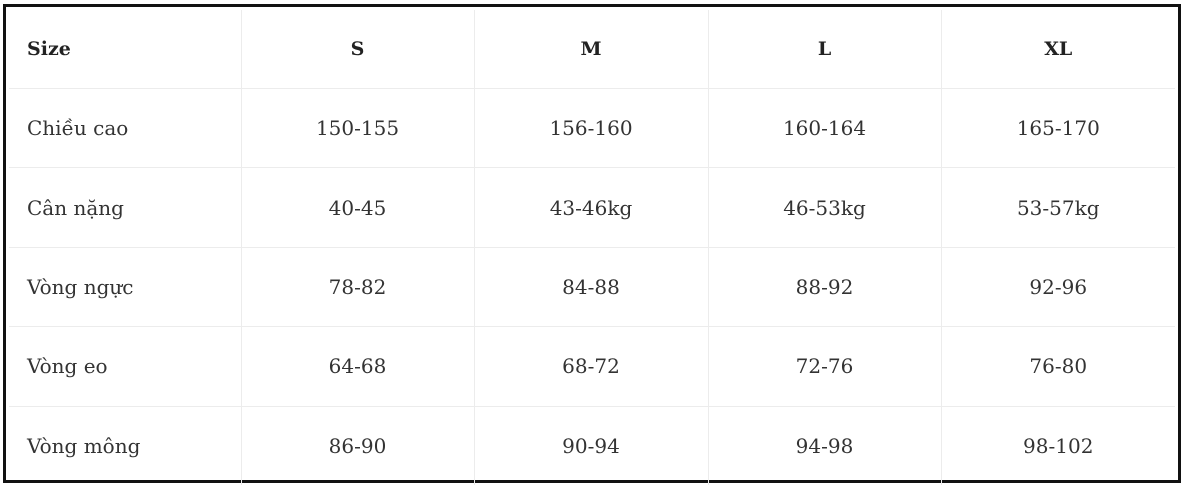 The image size is (1184, 485). What do you see at coordinates (824, 207) in the screenshot?
I see `table-cell: 46-53kg` at bounding box center [824, 207].